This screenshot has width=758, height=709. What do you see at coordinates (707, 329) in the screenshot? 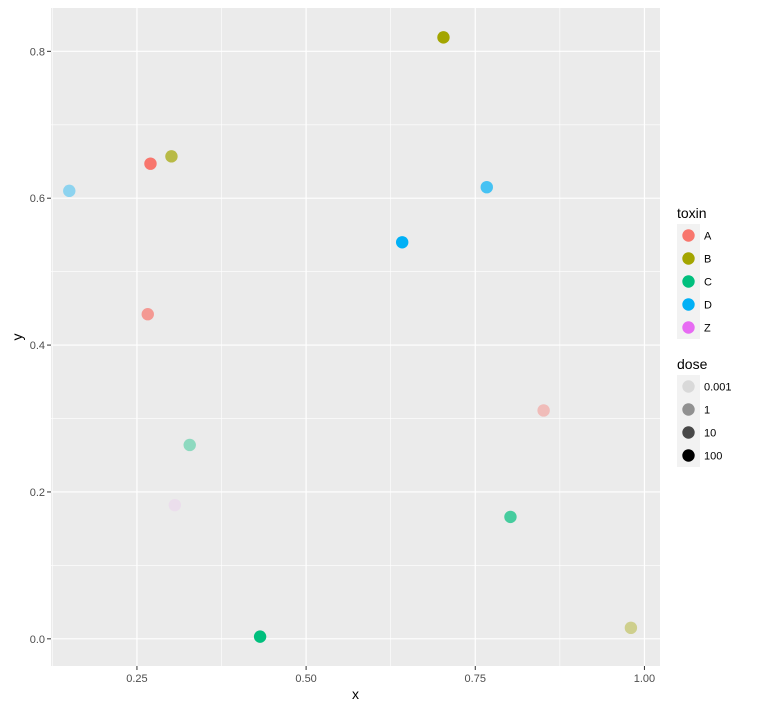
I see `legend-label: Z` at bounding box center [707, 329].